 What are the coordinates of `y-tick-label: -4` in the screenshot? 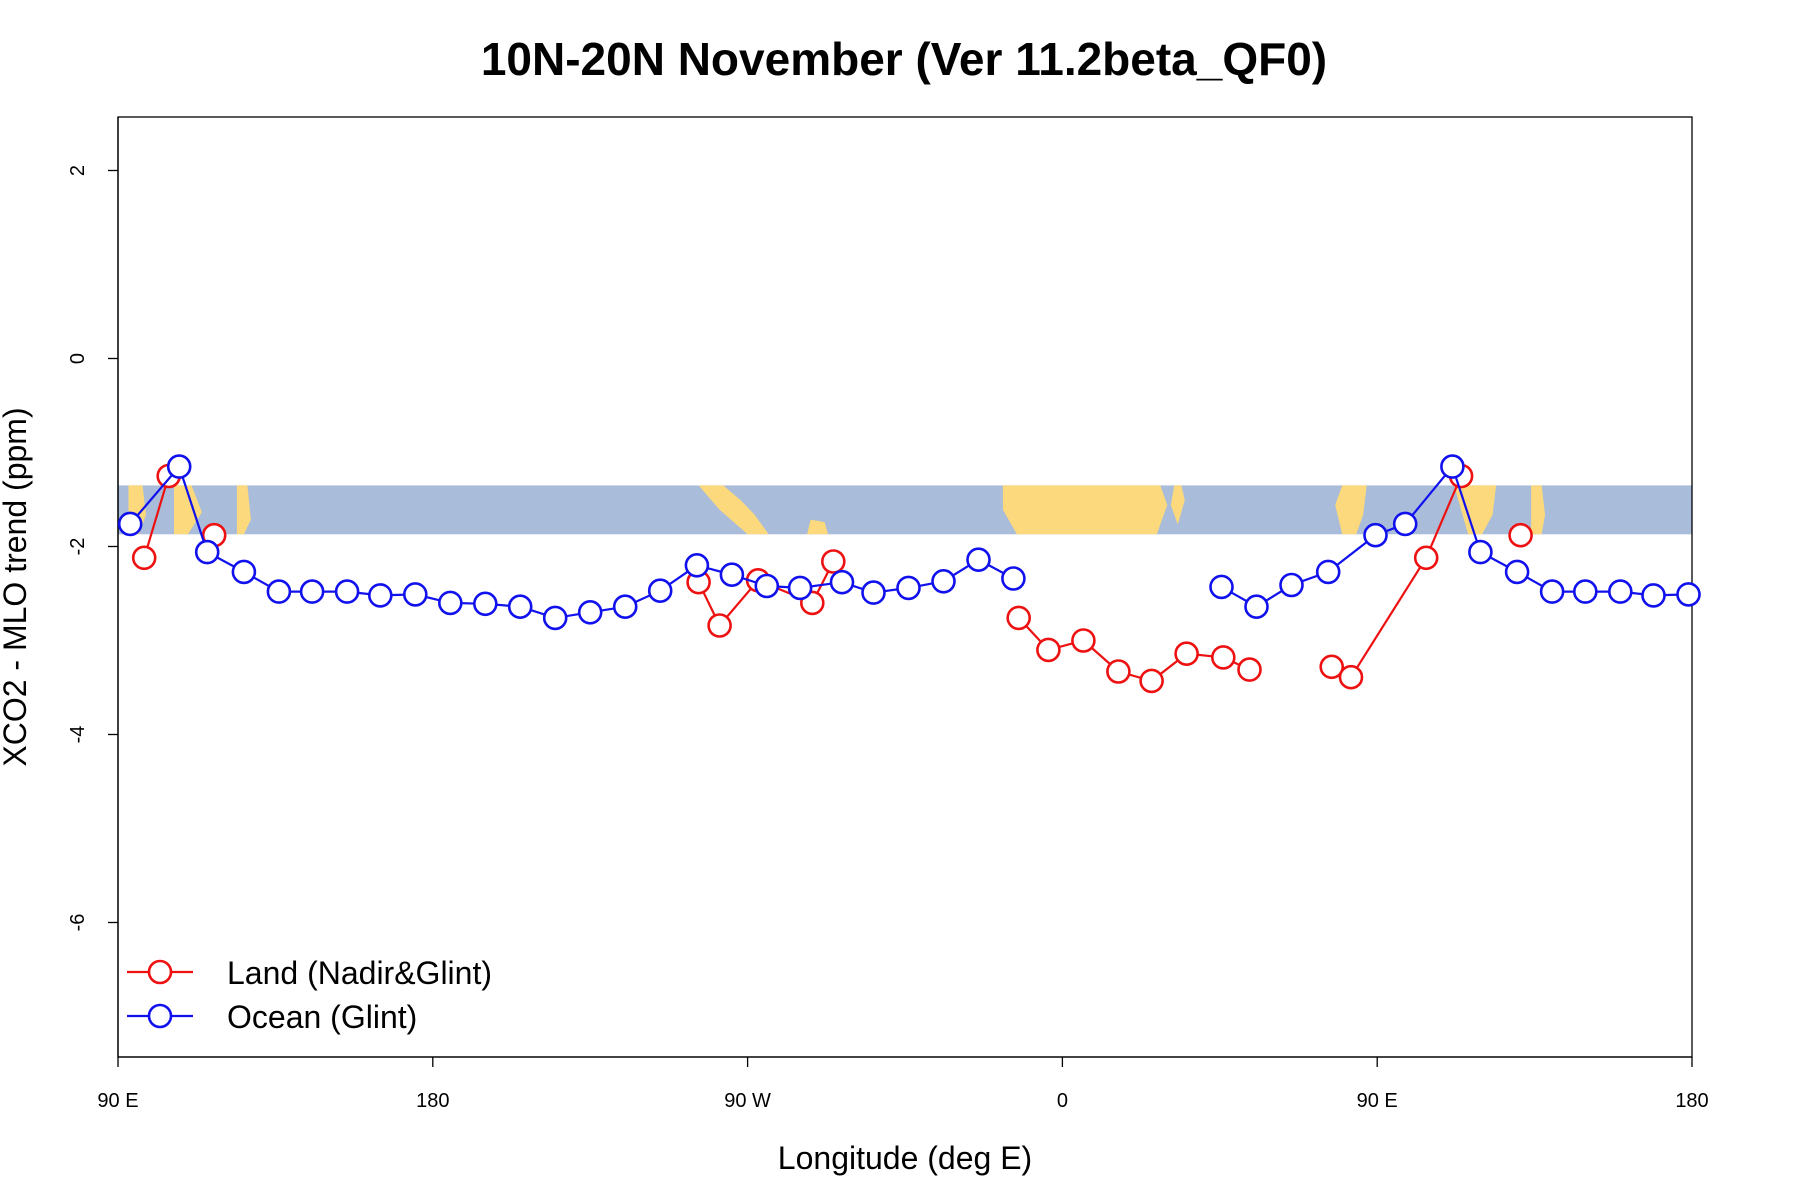 It's located at (78, 735).